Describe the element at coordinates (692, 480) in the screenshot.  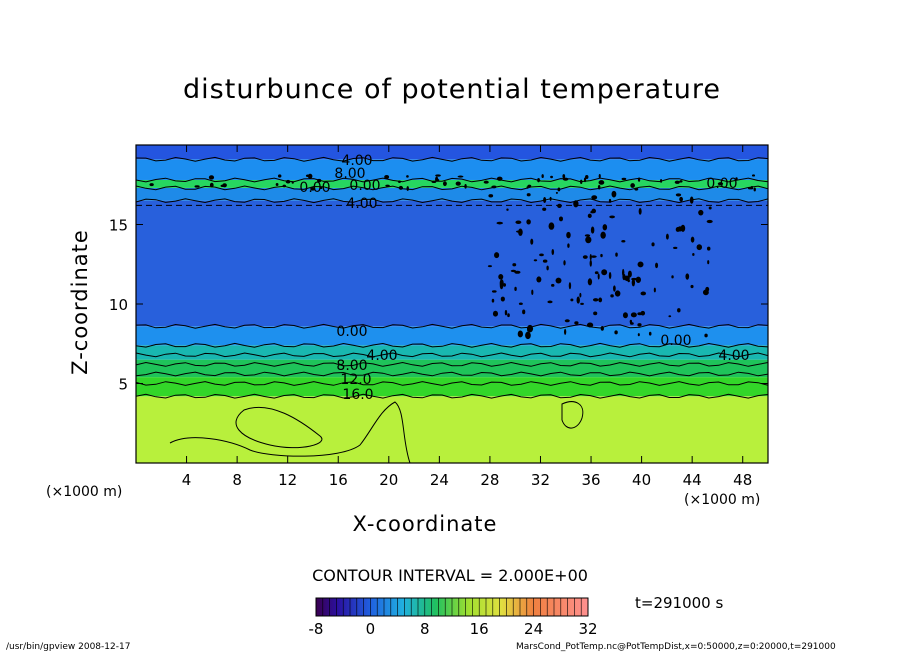
I see `x-tick-label: 44` at that location.